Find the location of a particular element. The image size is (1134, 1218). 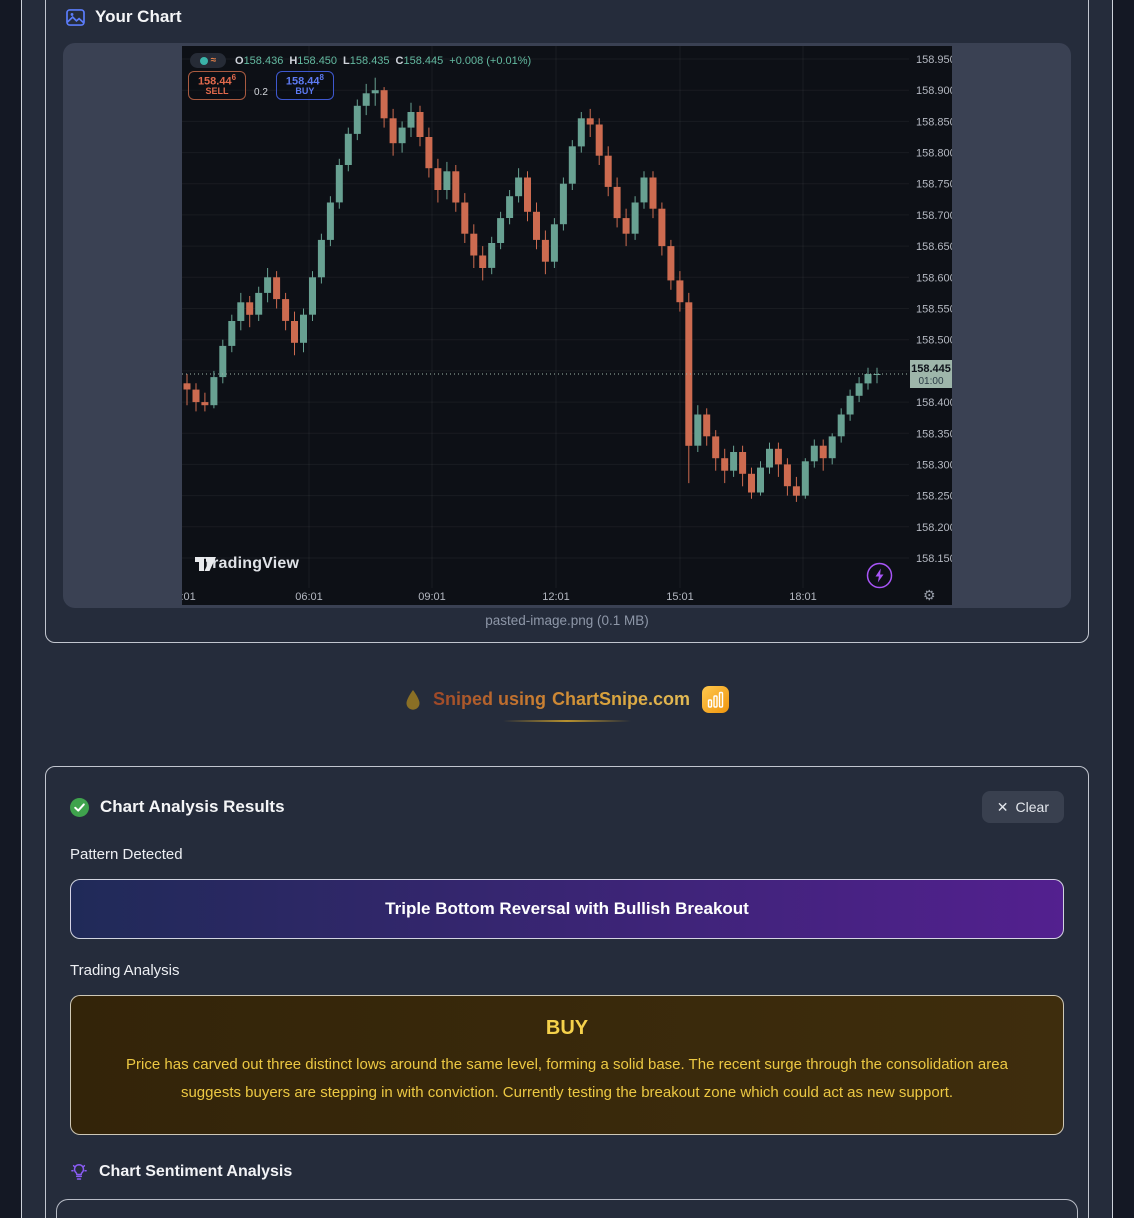

price-tick-label: 158.900 is located at coordinates (934, 91).